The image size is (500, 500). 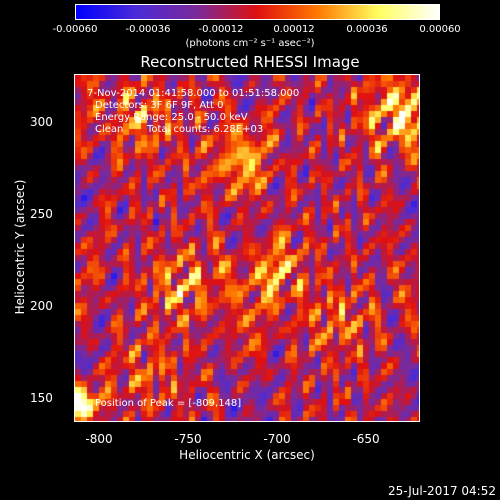 What do you see at coordinates (257, 12) in the screenshot?
I see `colorbar` at bounding box center [257, 12].